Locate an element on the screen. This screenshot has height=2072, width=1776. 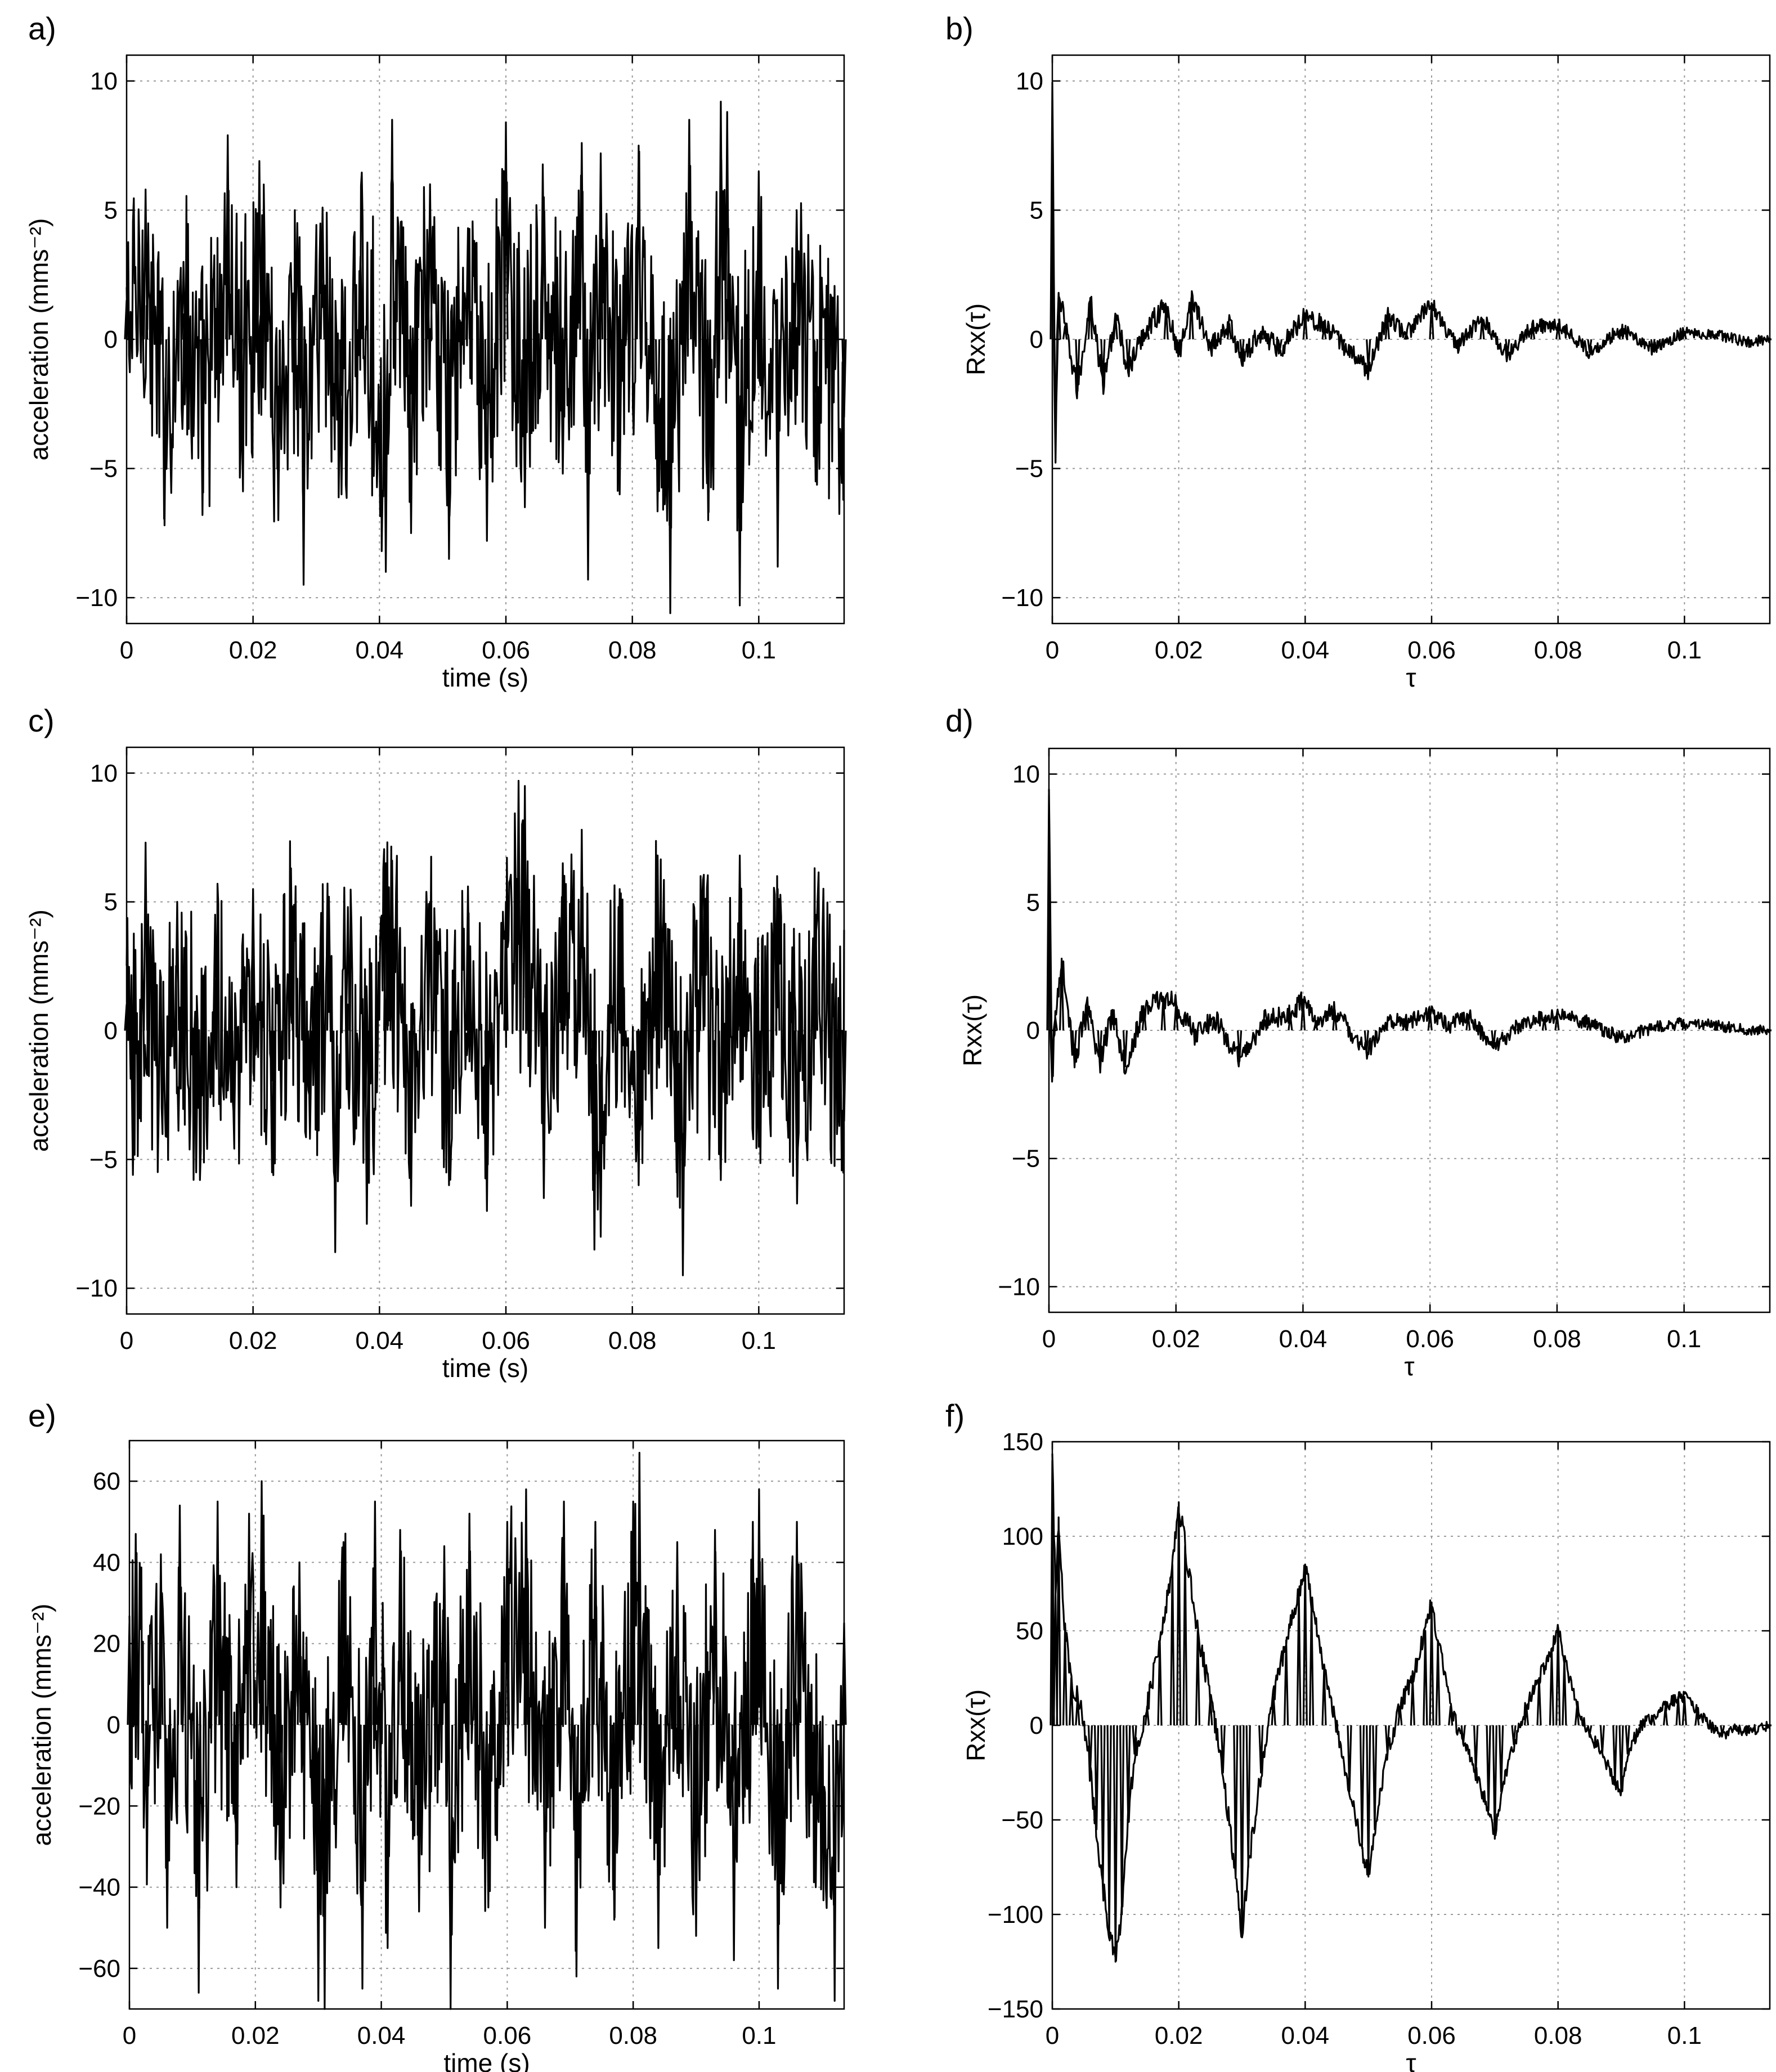
panel-label: c) is located at coordinates (41, 720).